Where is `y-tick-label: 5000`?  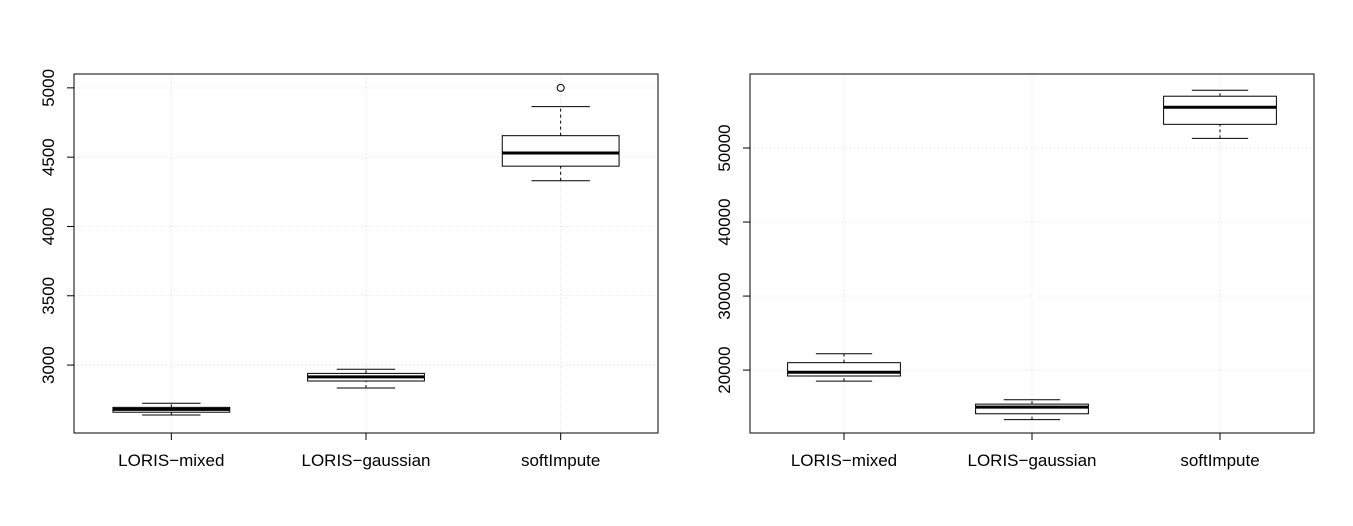 y-tick-label: 5000 is located at coordinates (48, 88).